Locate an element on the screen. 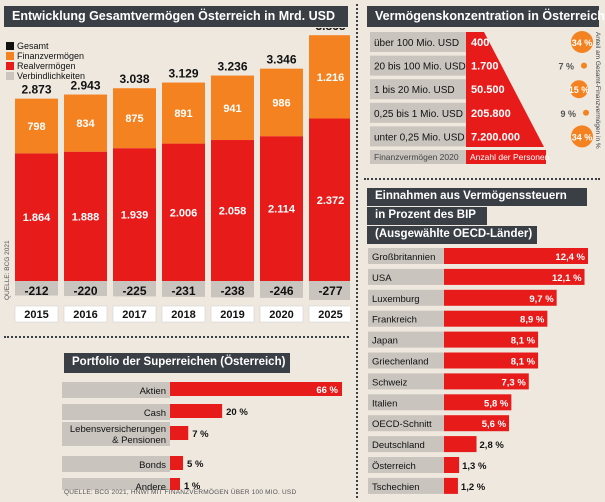 This screenshot has width=605, height=502. concentration-row-label-1: 20 bis 100 Mio. USD is located at coordinates (420, 67).